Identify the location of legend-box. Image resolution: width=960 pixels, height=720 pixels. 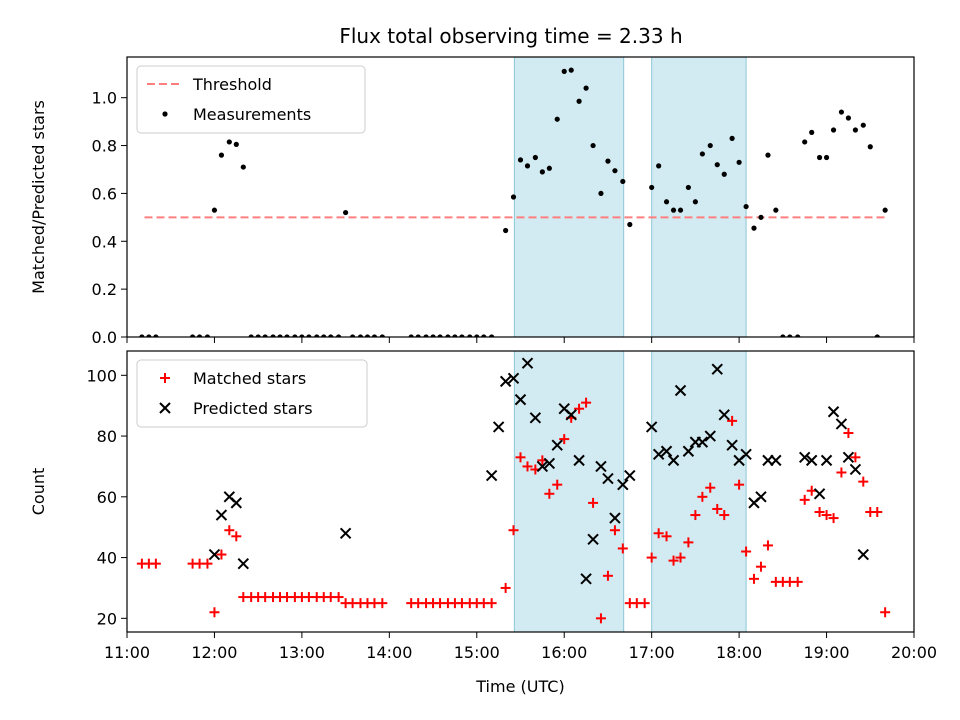
(251, 99).